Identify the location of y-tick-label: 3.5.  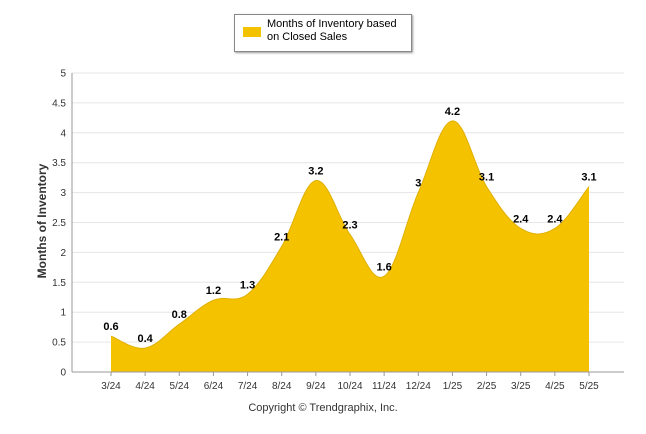
(59, 163).